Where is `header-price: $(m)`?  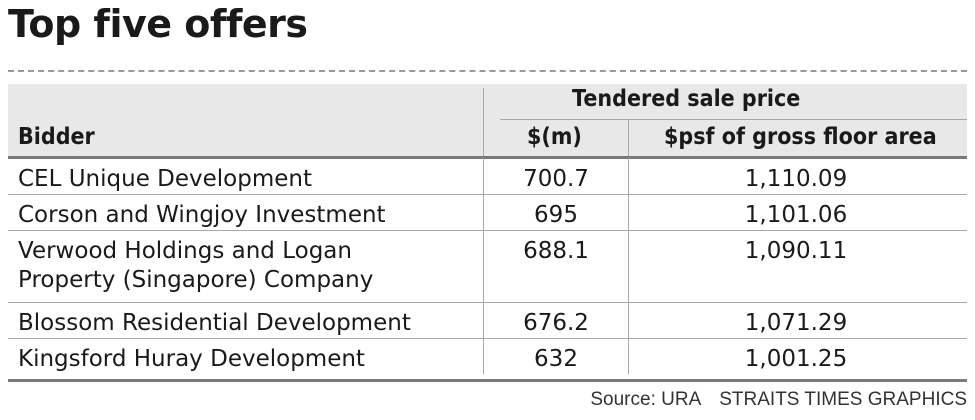 header-price: $(m) is located at coordinates (554, 137).